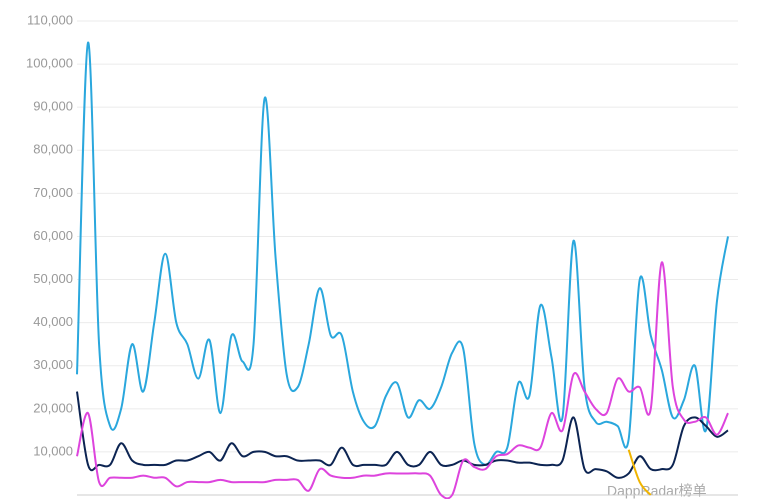 The width and height of the screenshot is (758, 499). I want to click on y-tick-label: 20,000, so click(53, 407).